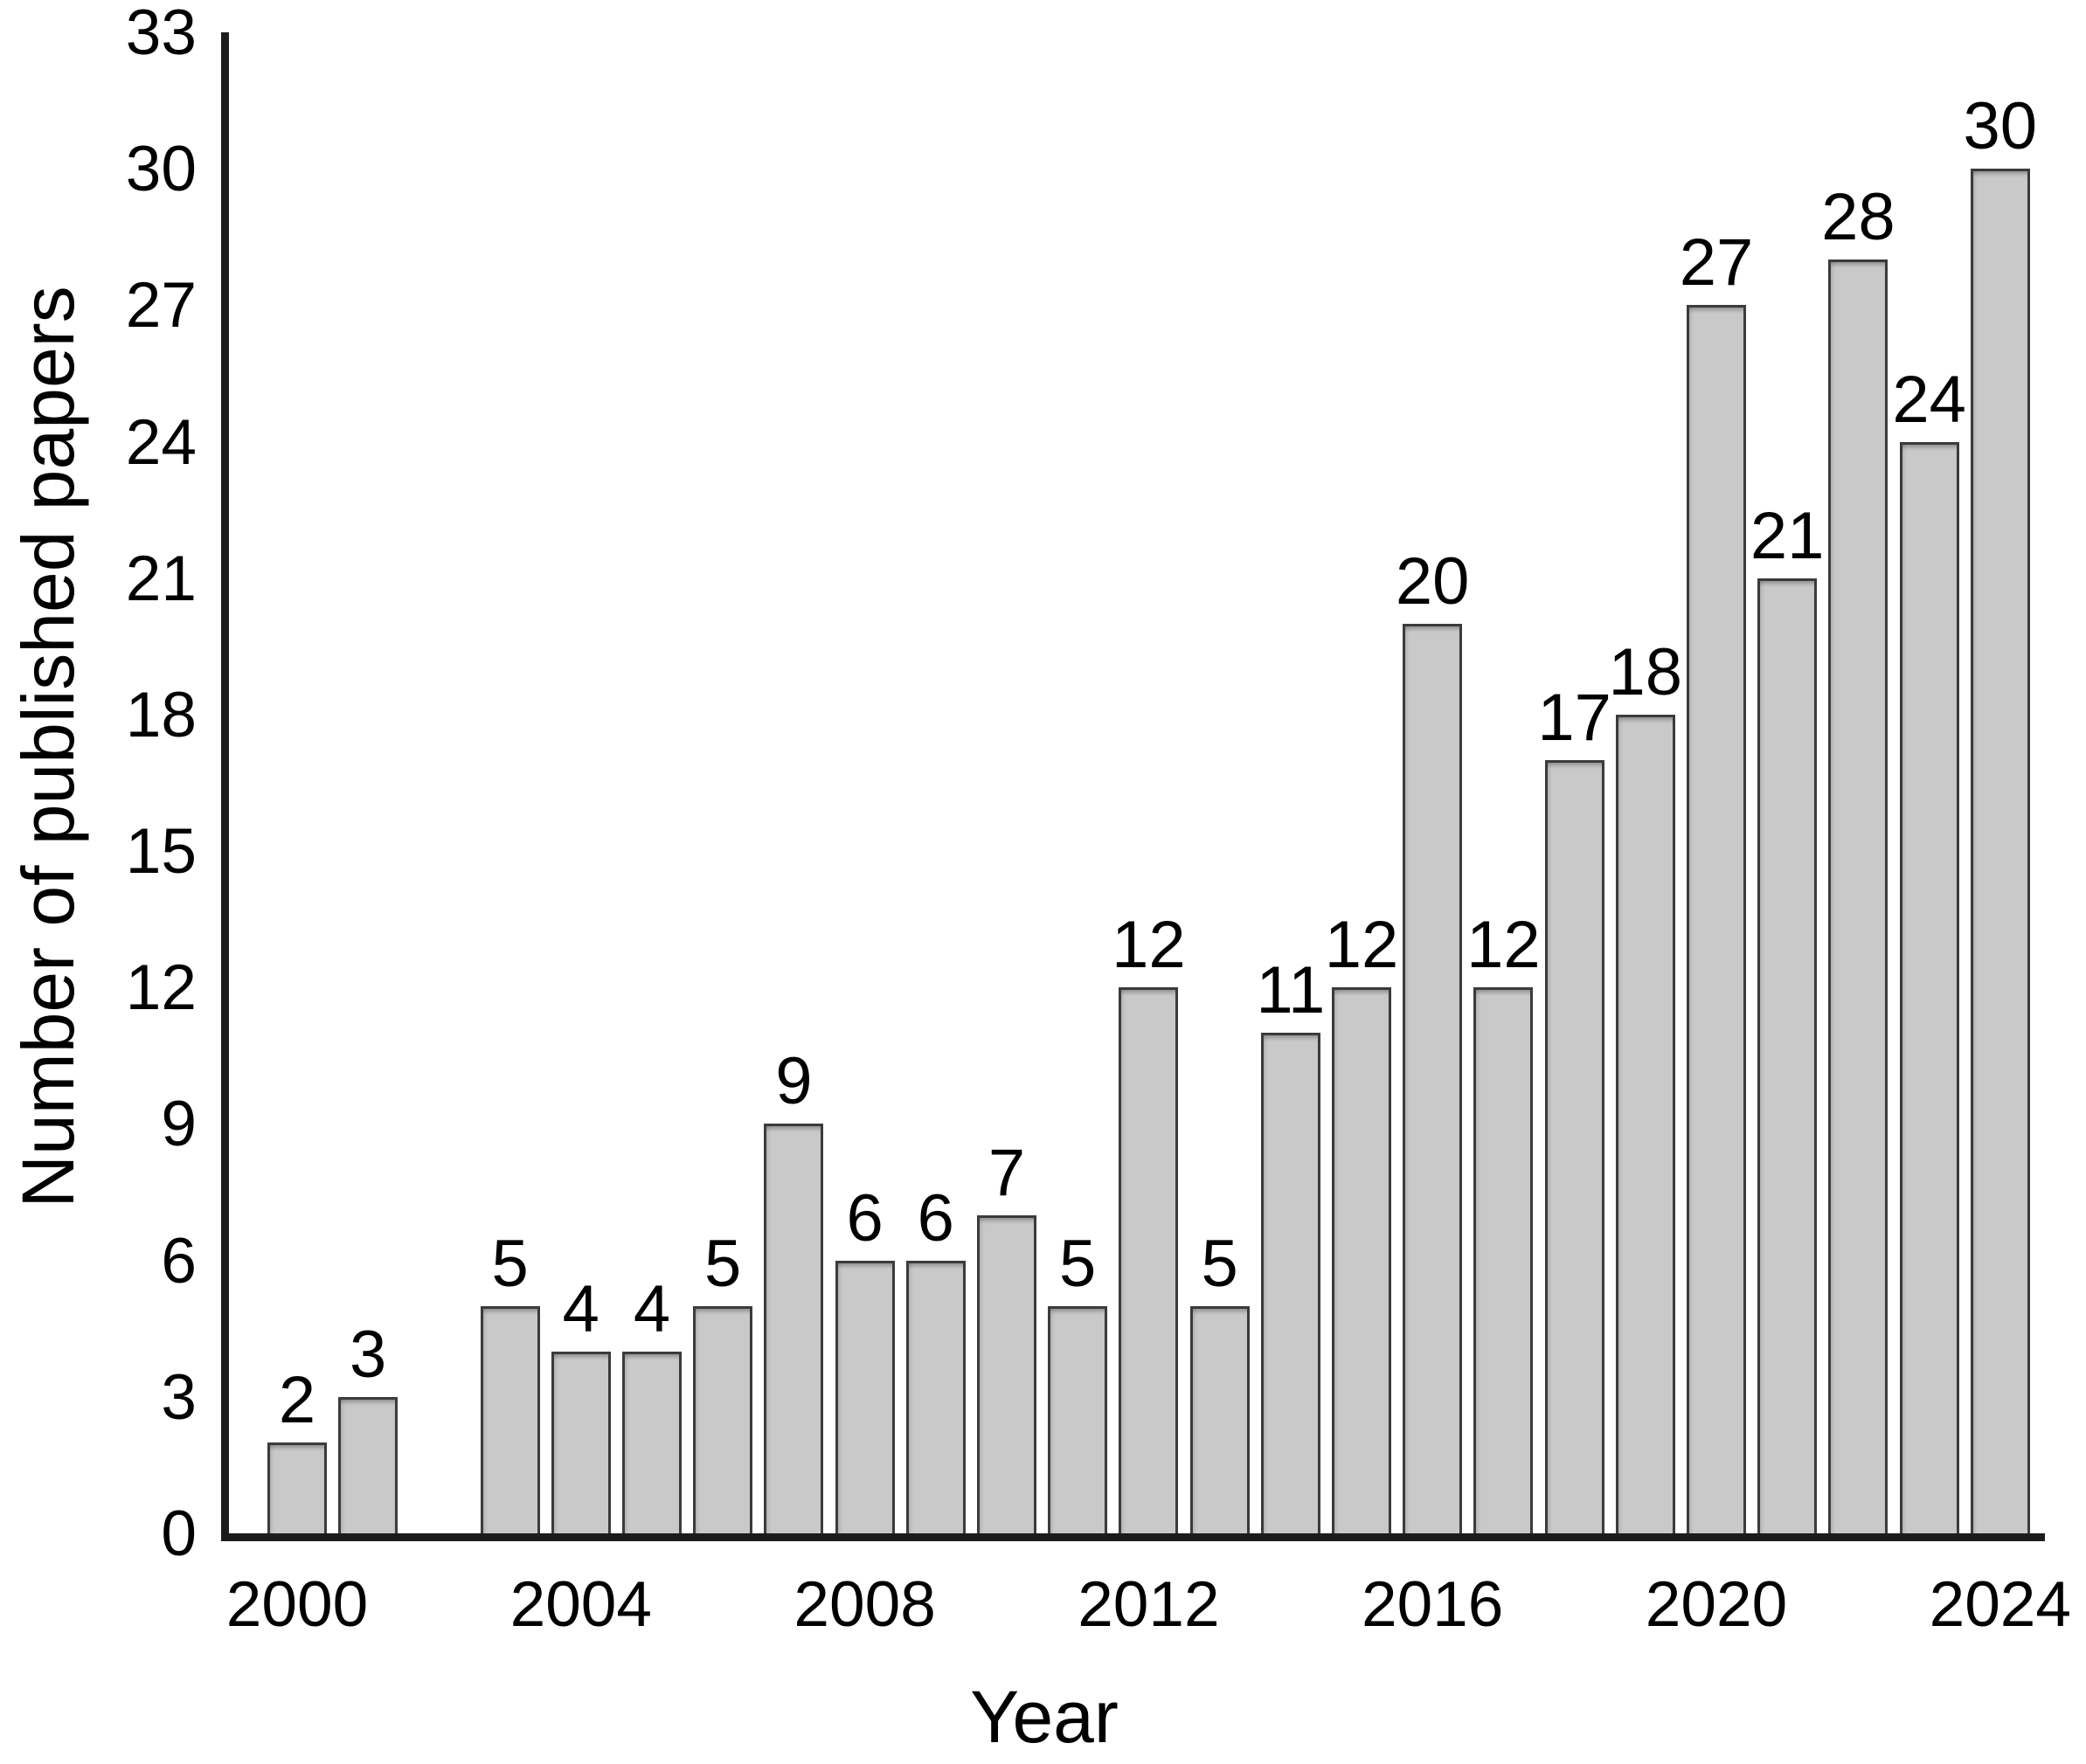 Image resolution: width=2086 pixels, height=1764 pixels. Describe the element at coordinates (297, 1399) in the screenshot. I see `bar-value-label: 2` at that location.